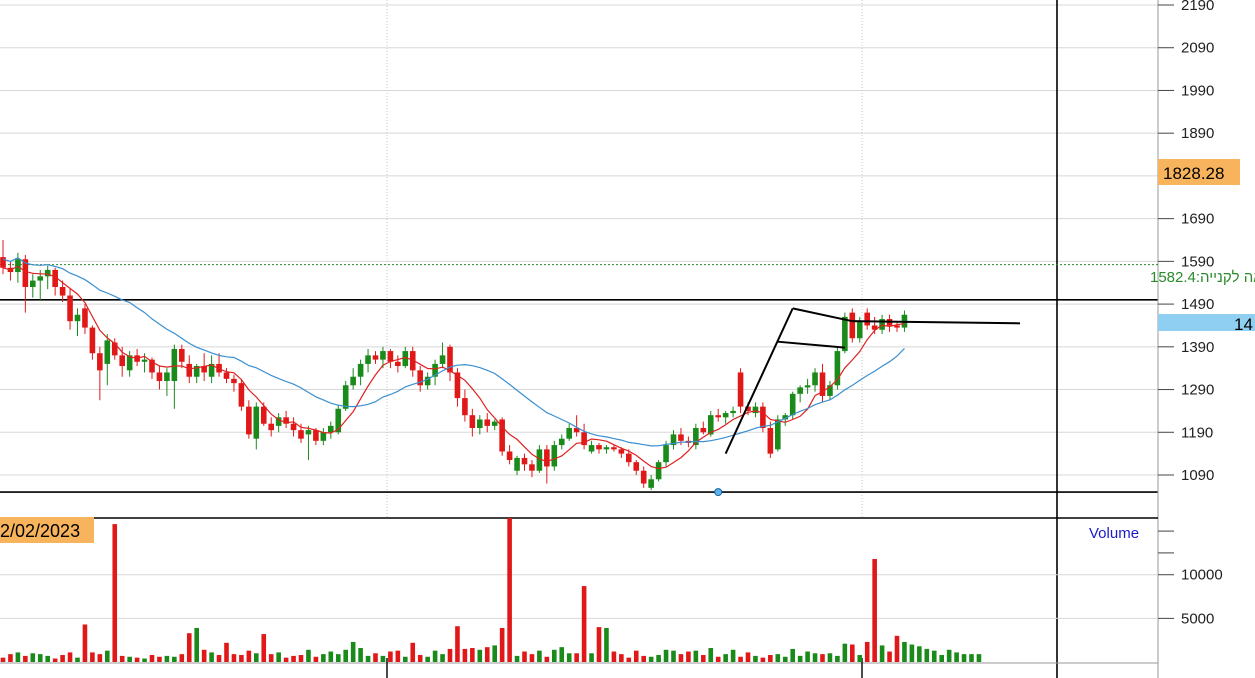 The height and width of the screenshot is (678, 1255). What do you see at coordinates (1197, 48) in the screenshot?
I see `axis-tick-label: 2090` at bounding box center [1197, 48].